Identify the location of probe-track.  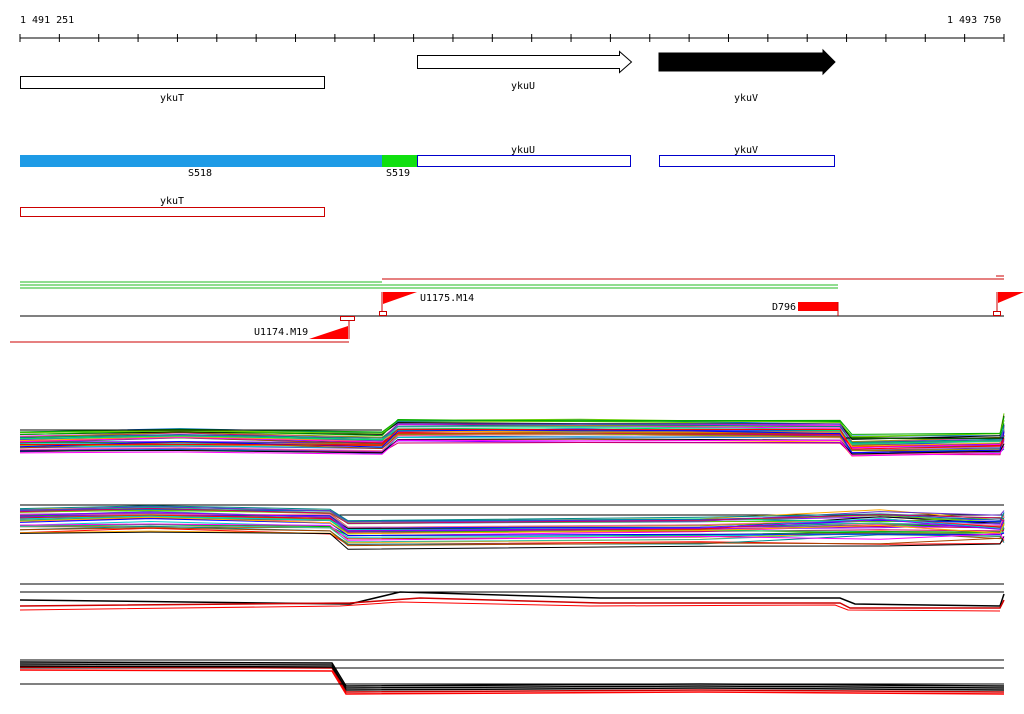
(507, 309).